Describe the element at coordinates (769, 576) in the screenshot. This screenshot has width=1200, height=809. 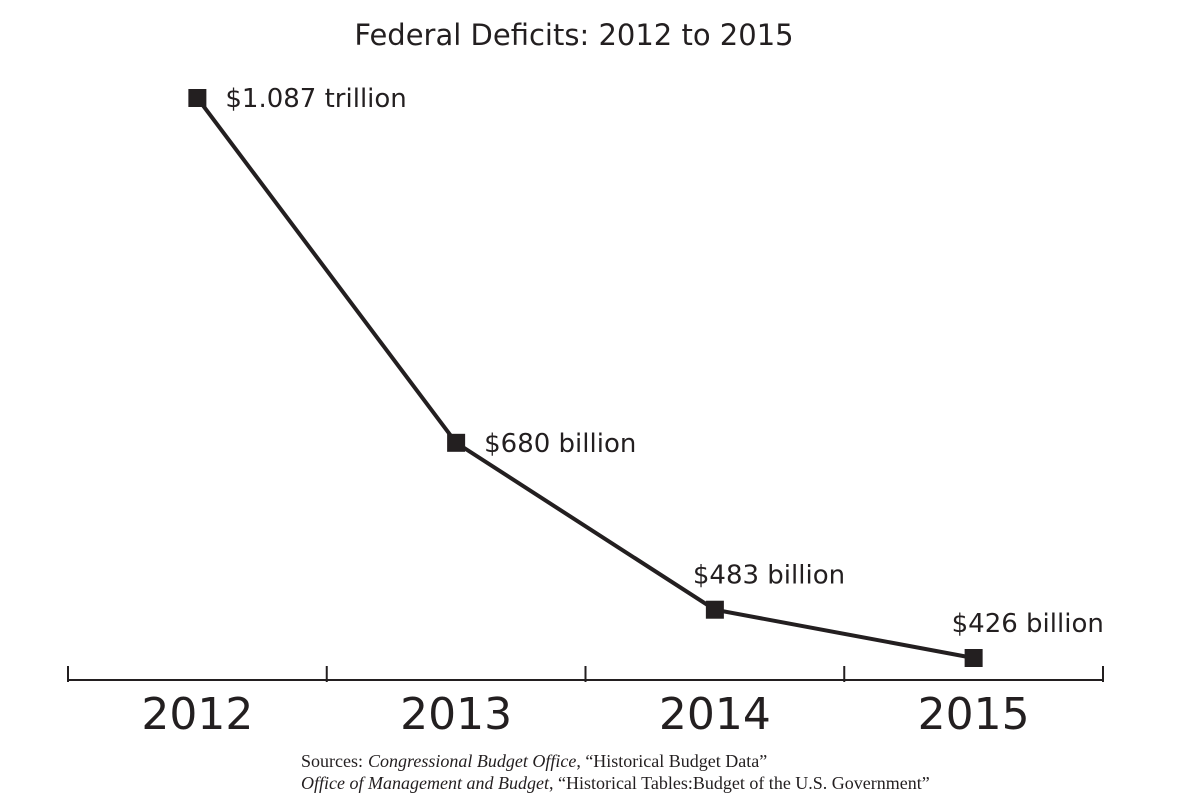
I see `data-label: $483 billion` at that location.